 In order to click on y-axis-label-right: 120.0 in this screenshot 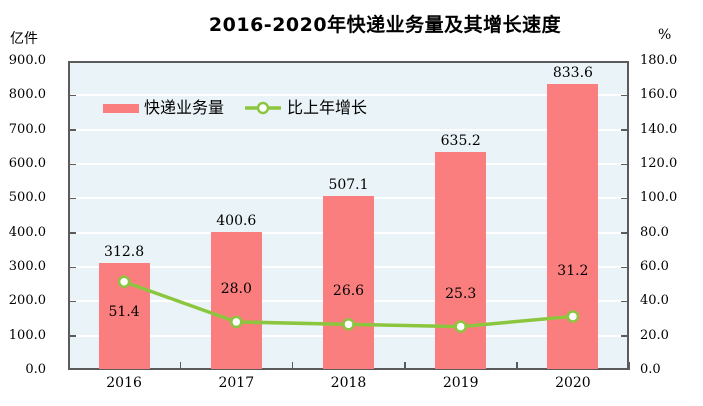, I will do `click(659, 163)`.